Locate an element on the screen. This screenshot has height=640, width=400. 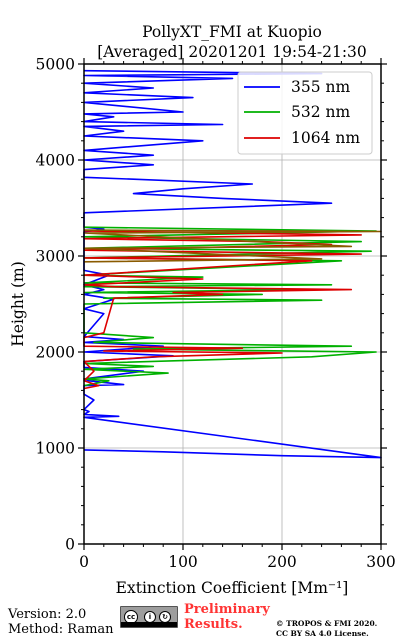
x-tick-label: 0 is located at coordinates (84, 562).